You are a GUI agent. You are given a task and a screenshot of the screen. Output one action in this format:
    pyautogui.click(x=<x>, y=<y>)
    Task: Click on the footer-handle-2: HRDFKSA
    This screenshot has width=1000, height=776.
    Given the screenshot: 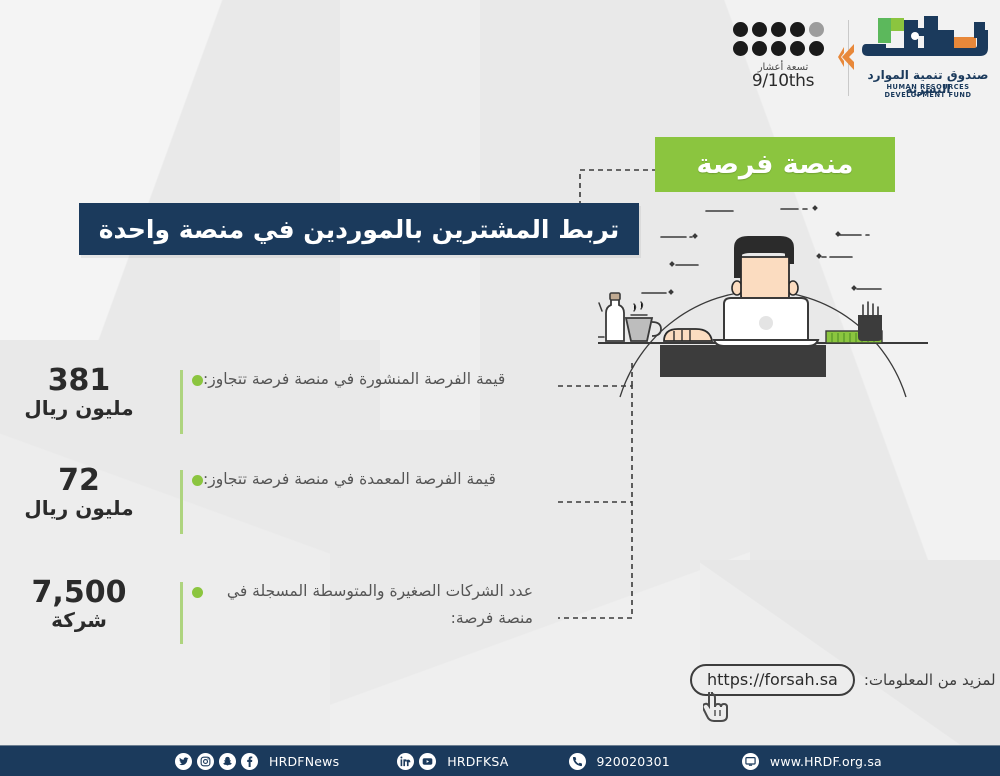 What is the action you would take?
    pyautogui.click(x=478, y=761)
    